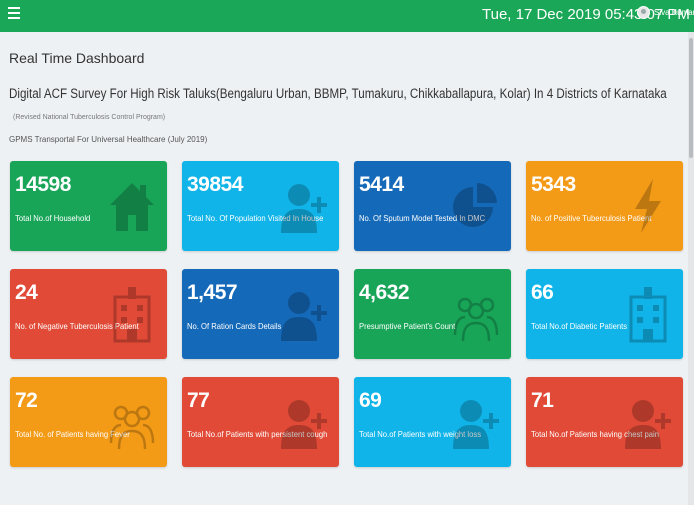 The width and height of the screenshot is (694, 505). What do you see at coordinates (212, 292) in the screenshot?
I see `stat-value: 1,457` at bounding box center [212, 292].